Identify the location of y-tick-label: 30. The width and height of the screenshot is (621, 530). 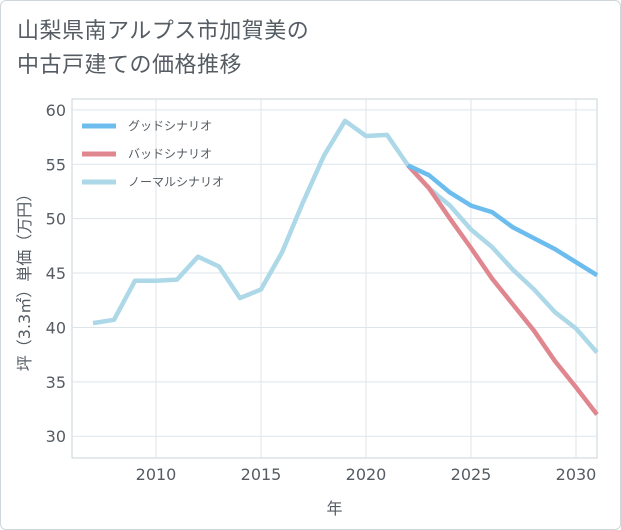
(56, 436).